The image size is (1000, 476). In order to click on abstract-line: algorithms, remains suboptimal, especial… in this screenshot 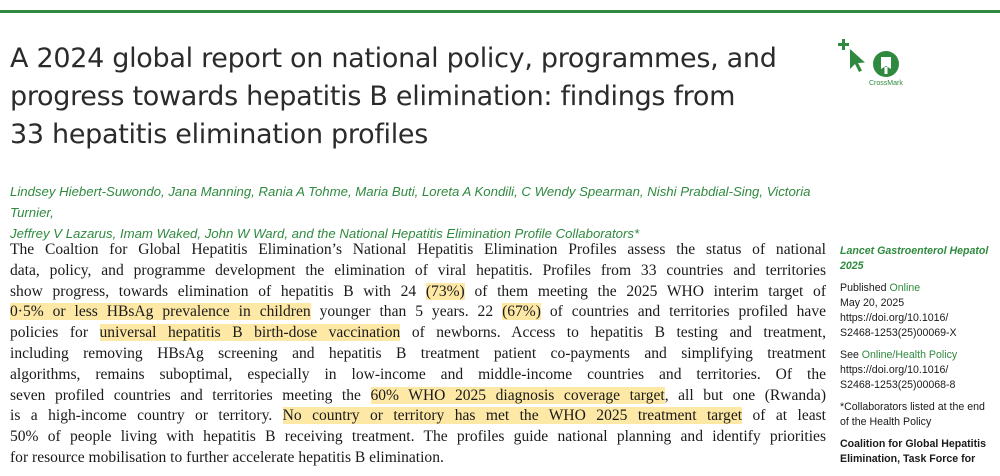, I will do `click(418, 374)`.